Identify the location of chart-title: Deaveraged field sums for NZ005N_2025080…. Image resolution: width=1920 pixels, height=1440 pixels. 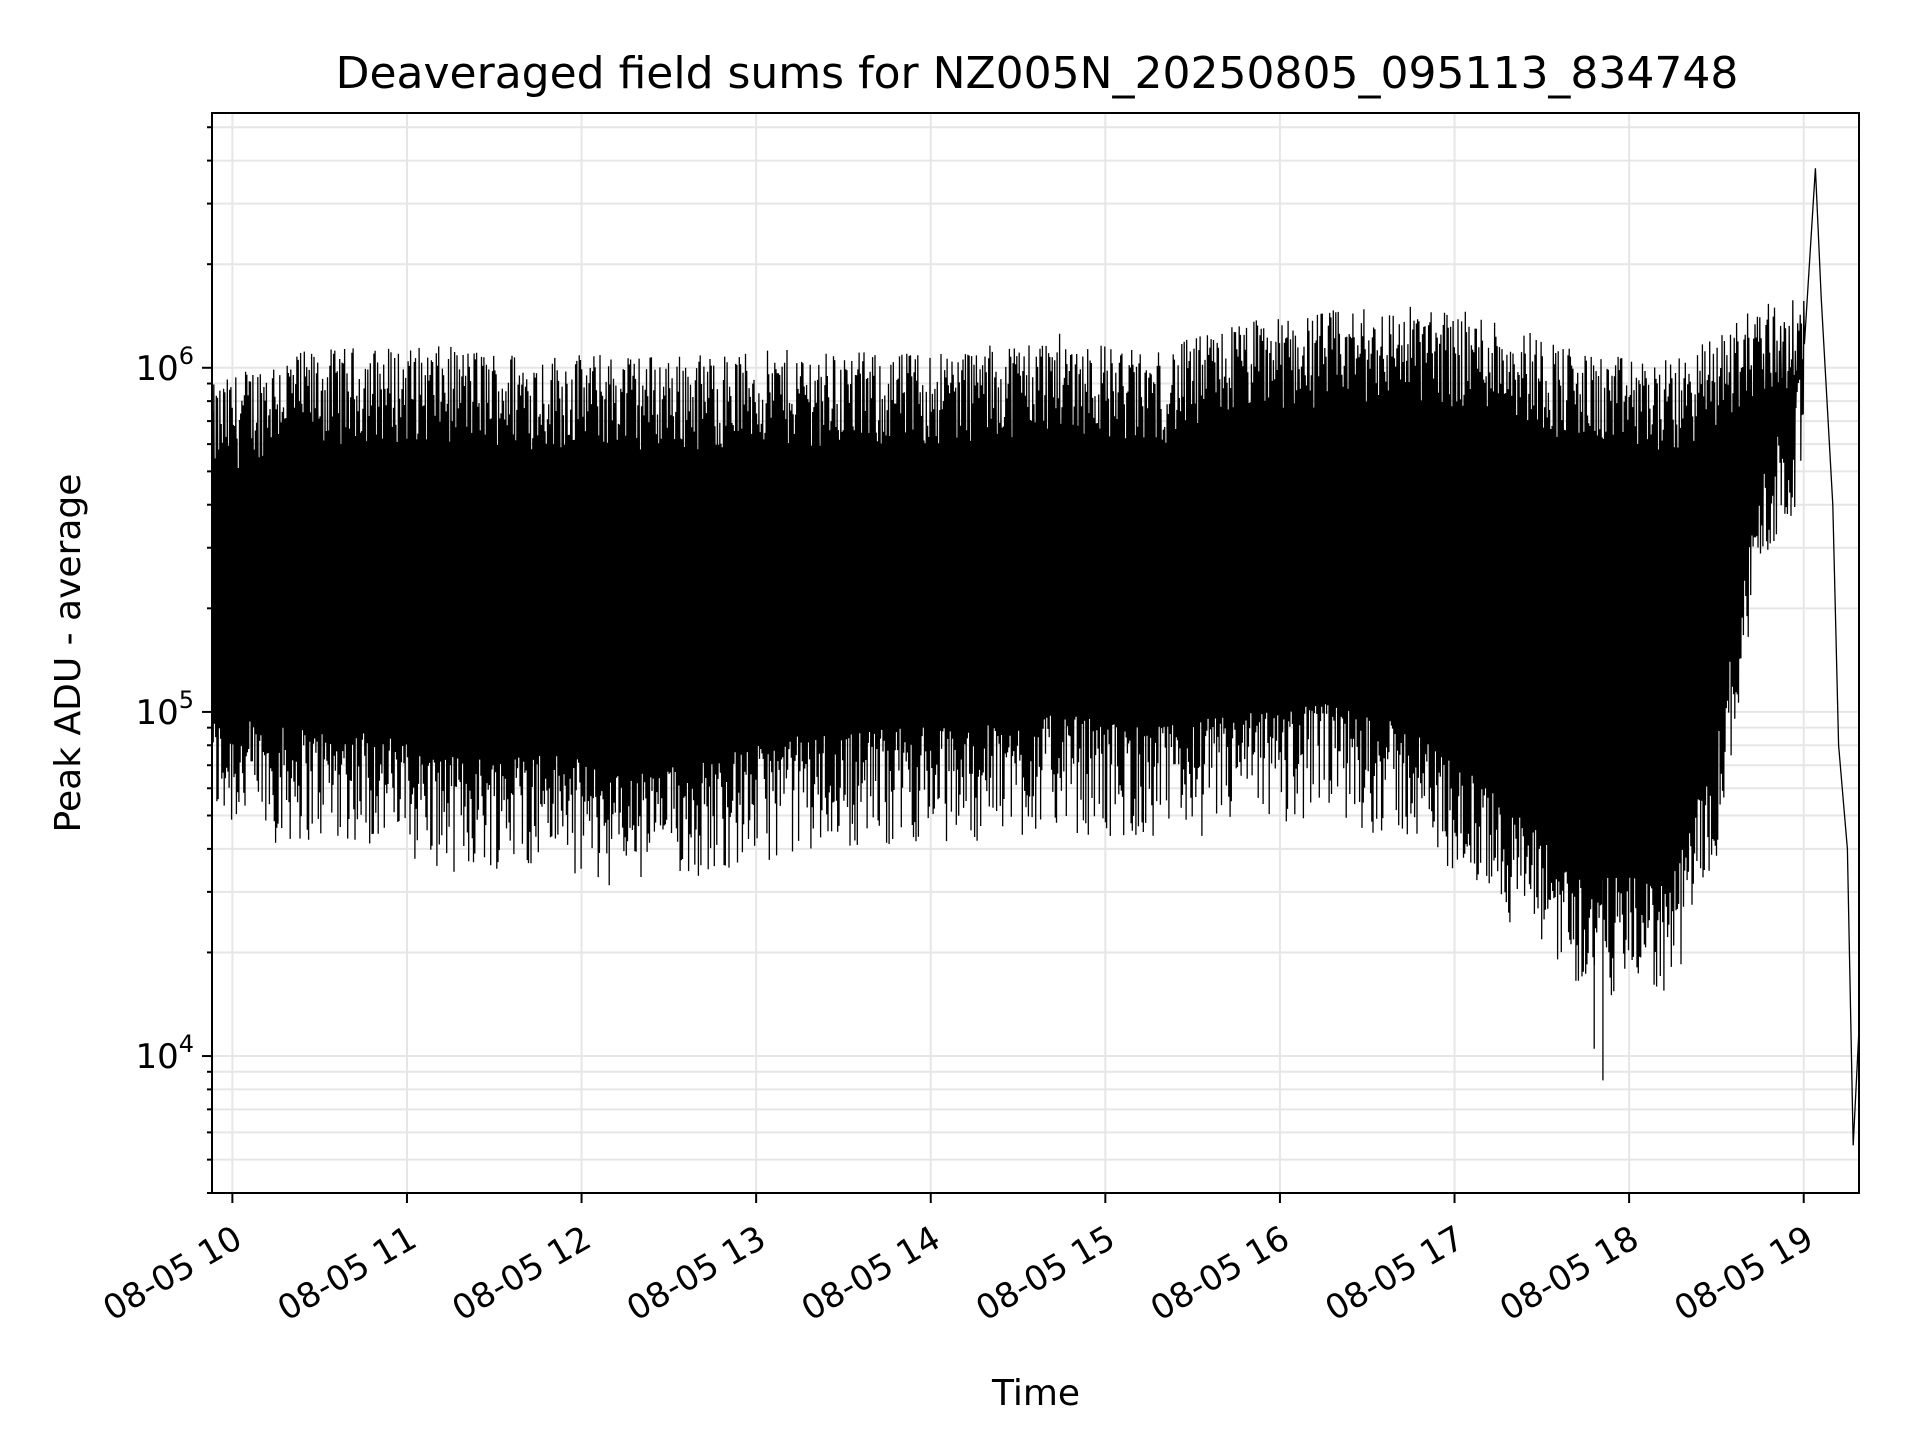
(1037, 73).